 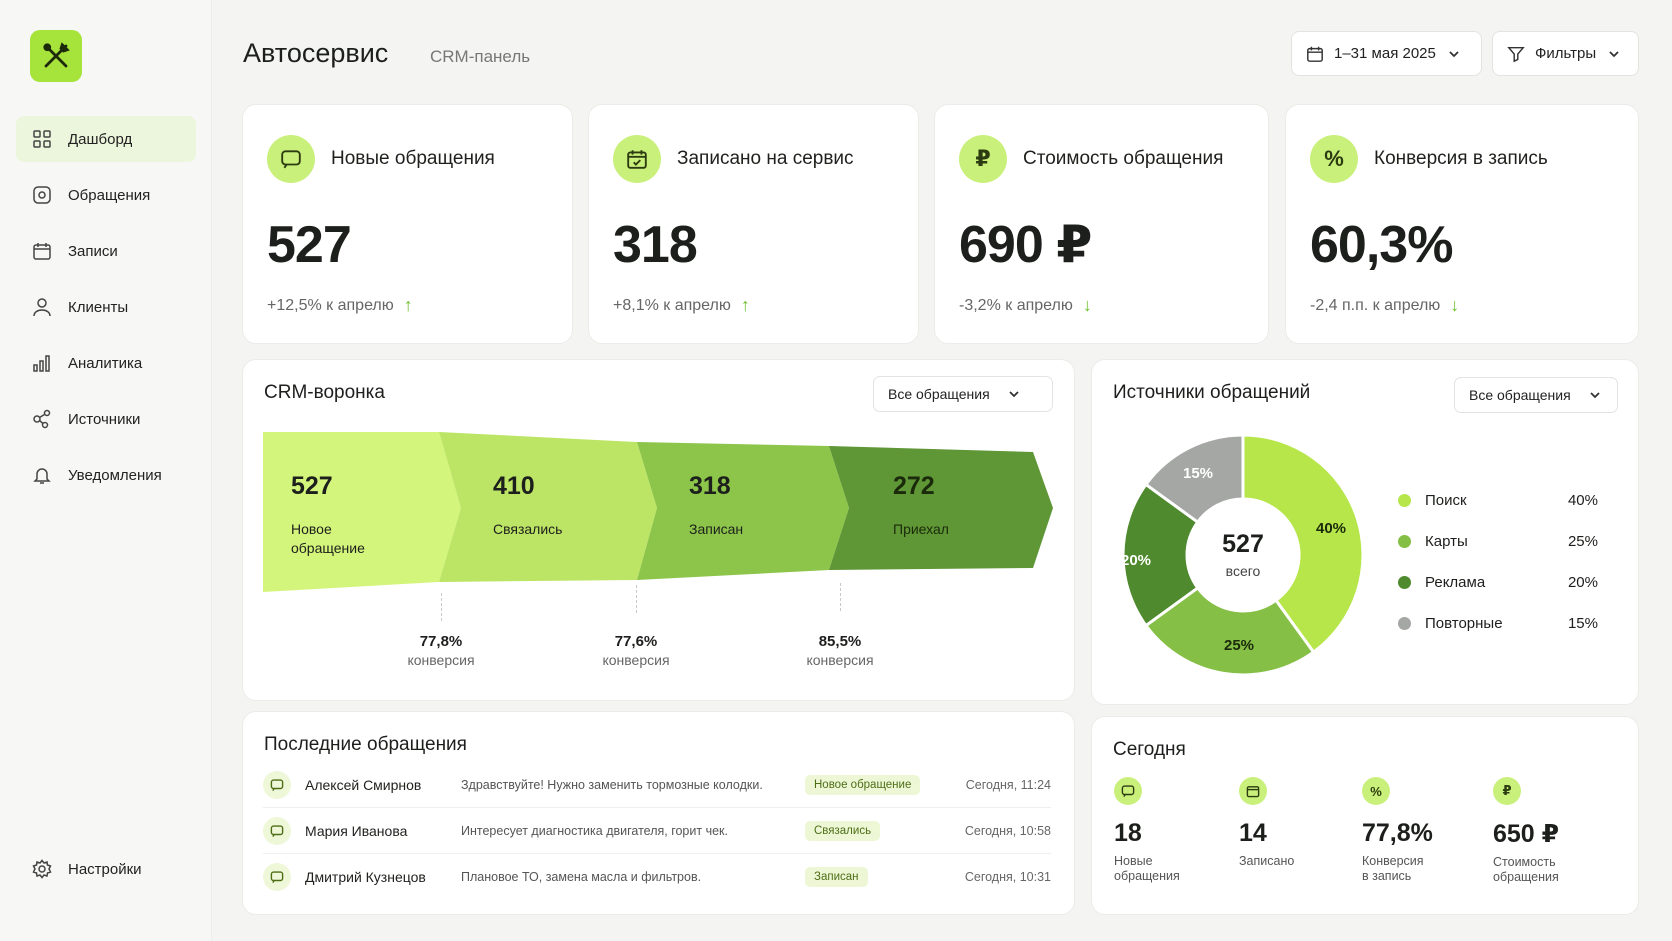 I want to click on legend-name: Поиск, so click(x=1446, y=500).